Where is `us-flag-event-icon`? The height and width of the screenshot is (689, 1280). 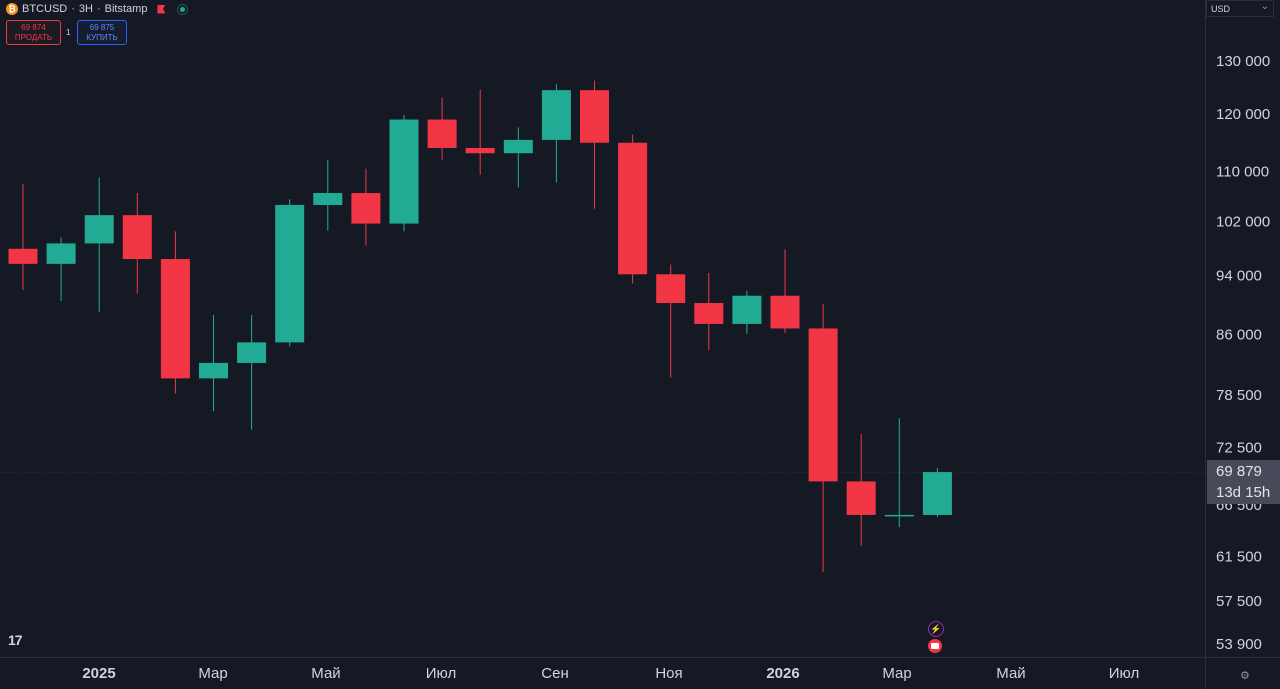 us-flag-event-icon is located at coordinates (935, 646).